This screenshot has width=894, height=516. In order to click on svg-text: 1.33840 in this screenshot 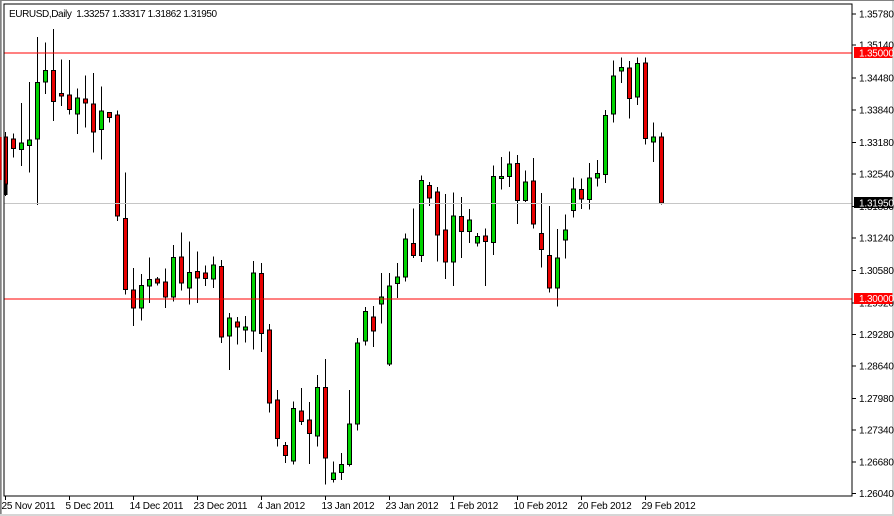, I will do `click(876, 111)`.